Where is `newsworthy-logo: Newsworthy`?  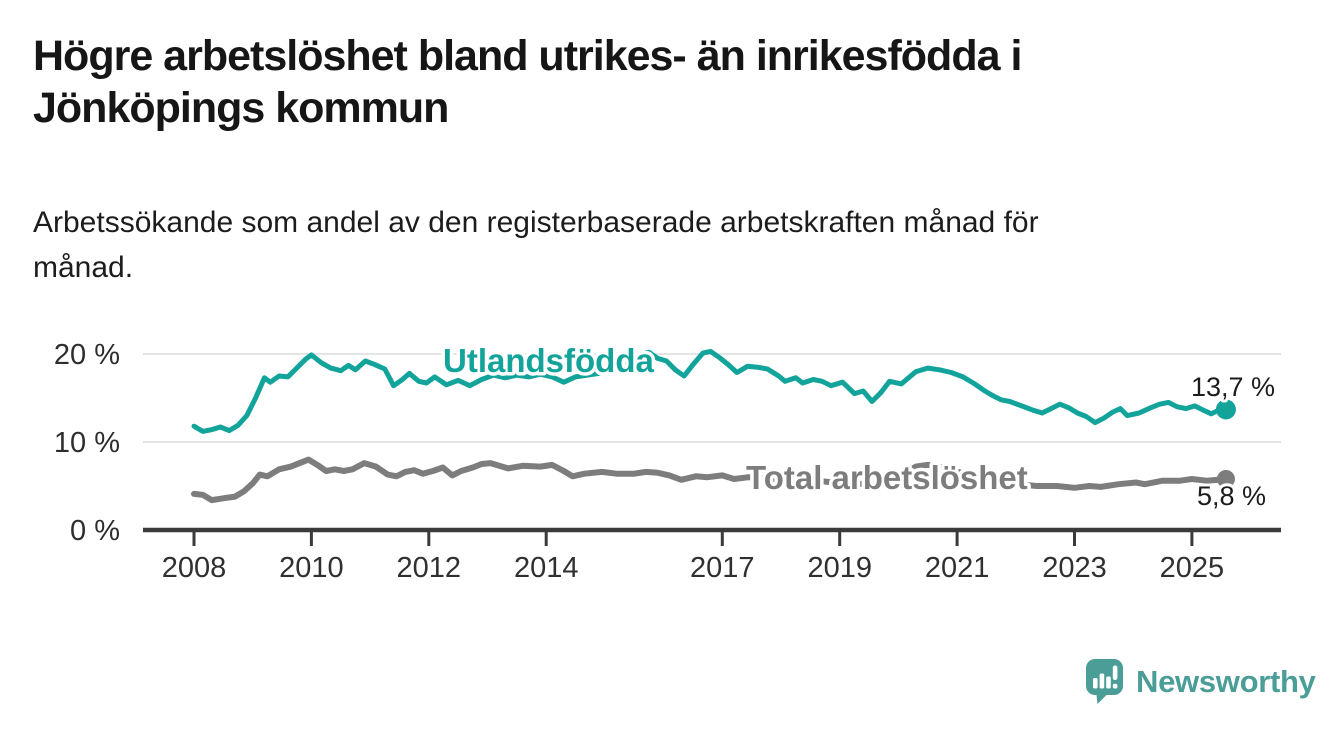 newsworthy-logo: Newsworthy is located at coordinates (1200, 681).